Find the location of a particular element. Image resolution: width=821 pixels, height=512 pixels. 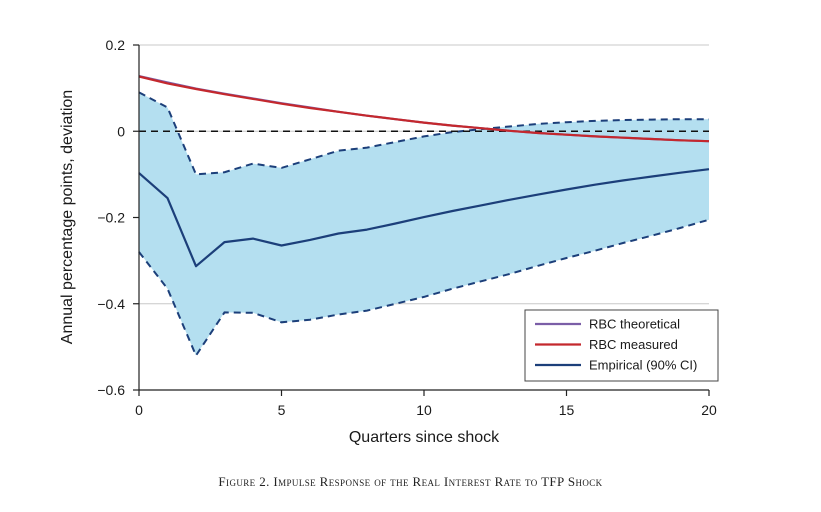

y-axis-ticks: 0.2 0 −0.2 −0.4 −0.6 is located at coordinates (118, 217).